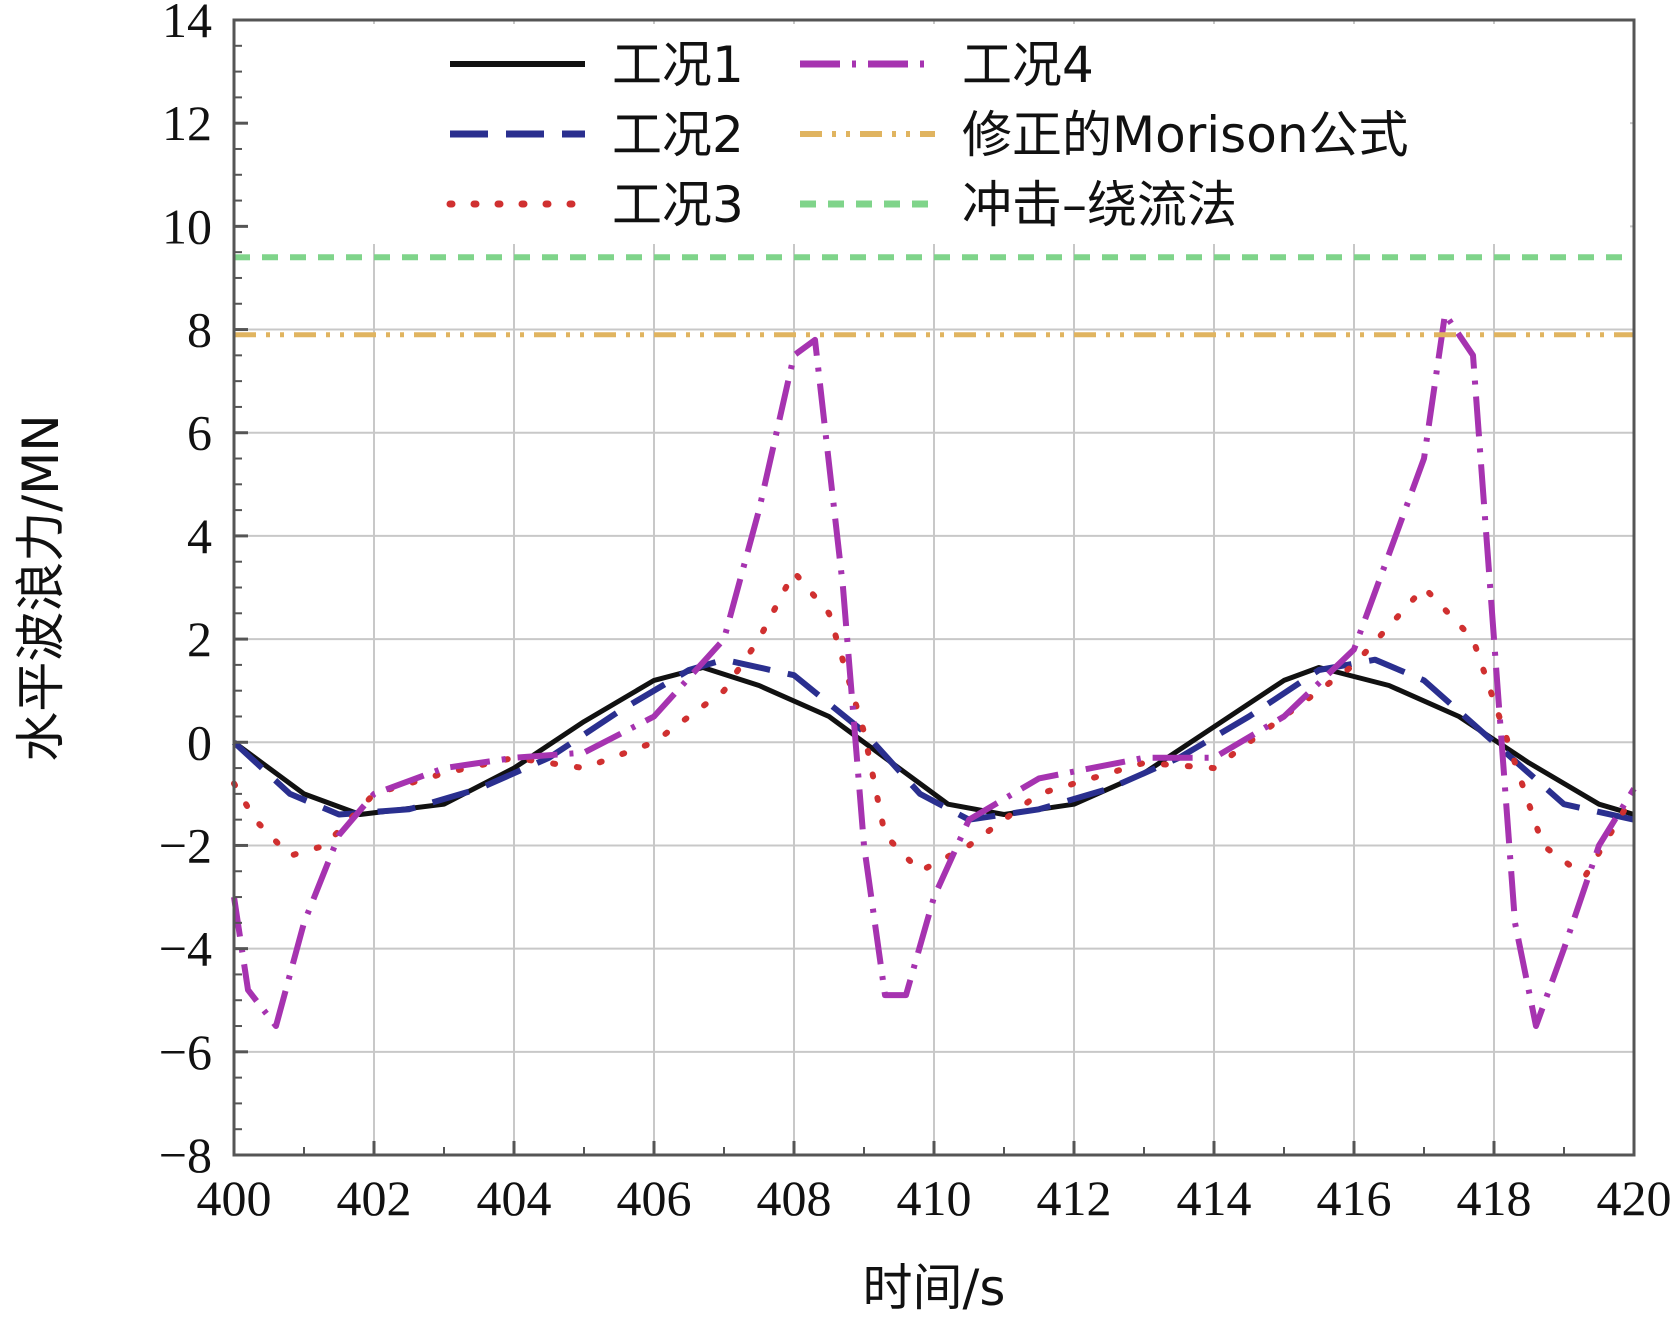 The width and height of the screenshot is (1677, 1323). I want to click on legend-label-3: 工况3, so click(678, 205).